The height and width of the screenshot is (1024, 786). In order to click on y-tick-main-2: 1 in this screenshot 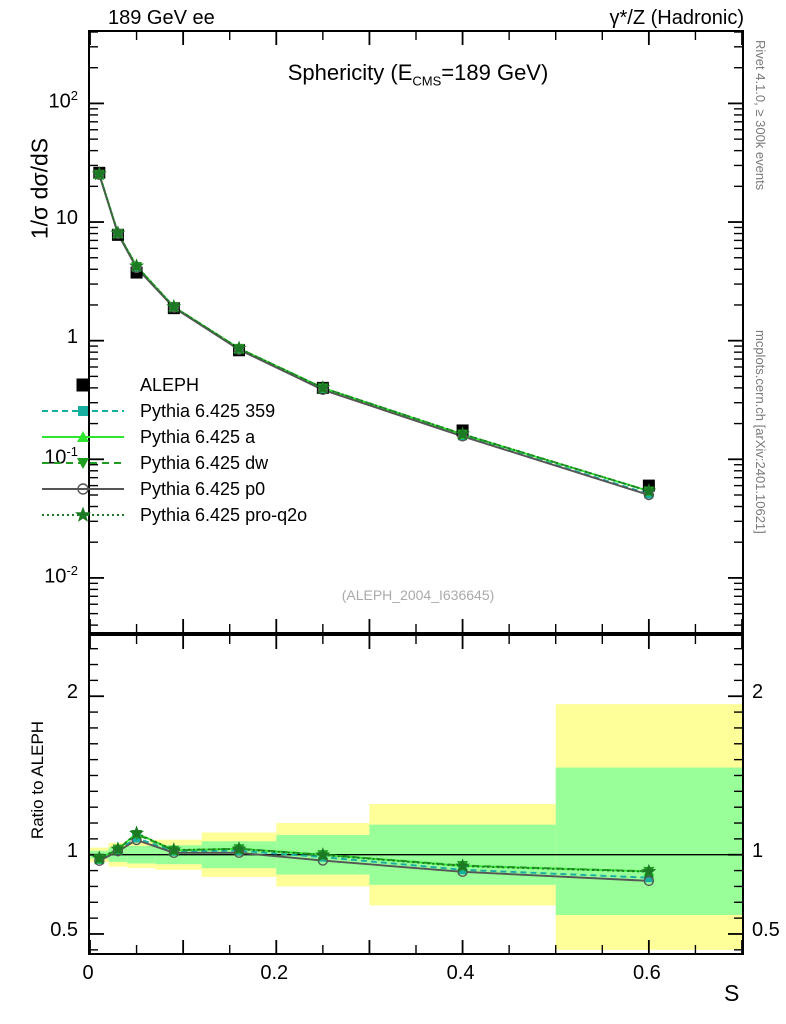, I will do `click(72, 336)`.